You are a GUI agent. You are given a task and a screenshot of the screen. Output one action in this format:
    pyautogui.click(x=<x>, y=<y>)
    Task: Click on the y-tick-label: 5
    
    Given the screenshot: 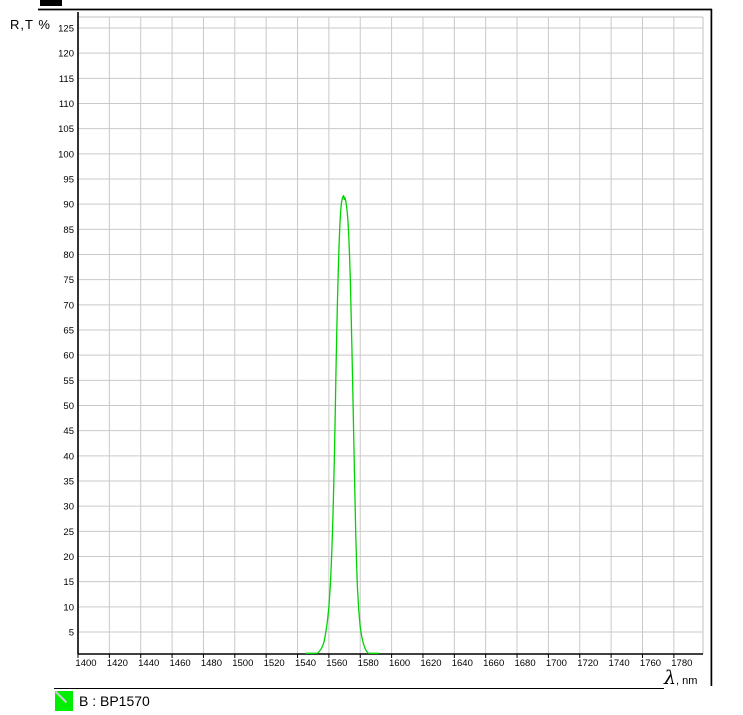 What is the action you would take?
    pyautogui.click(x=71, y=633)
    